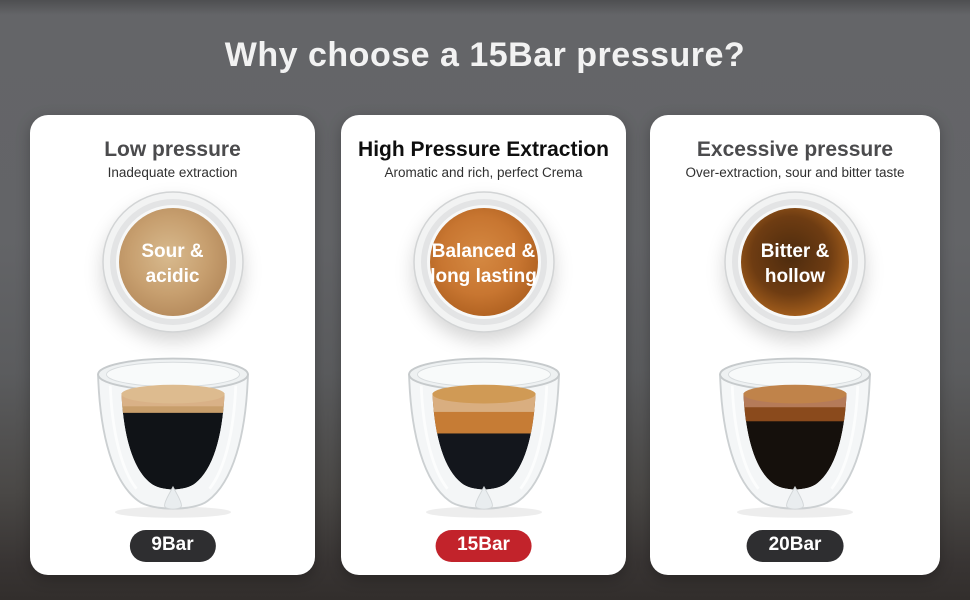  What do you see at coordinates (483, 149) in the screenshot?
I see `card-heading: High Pressure Extraction` at bounding box center [483, 149].